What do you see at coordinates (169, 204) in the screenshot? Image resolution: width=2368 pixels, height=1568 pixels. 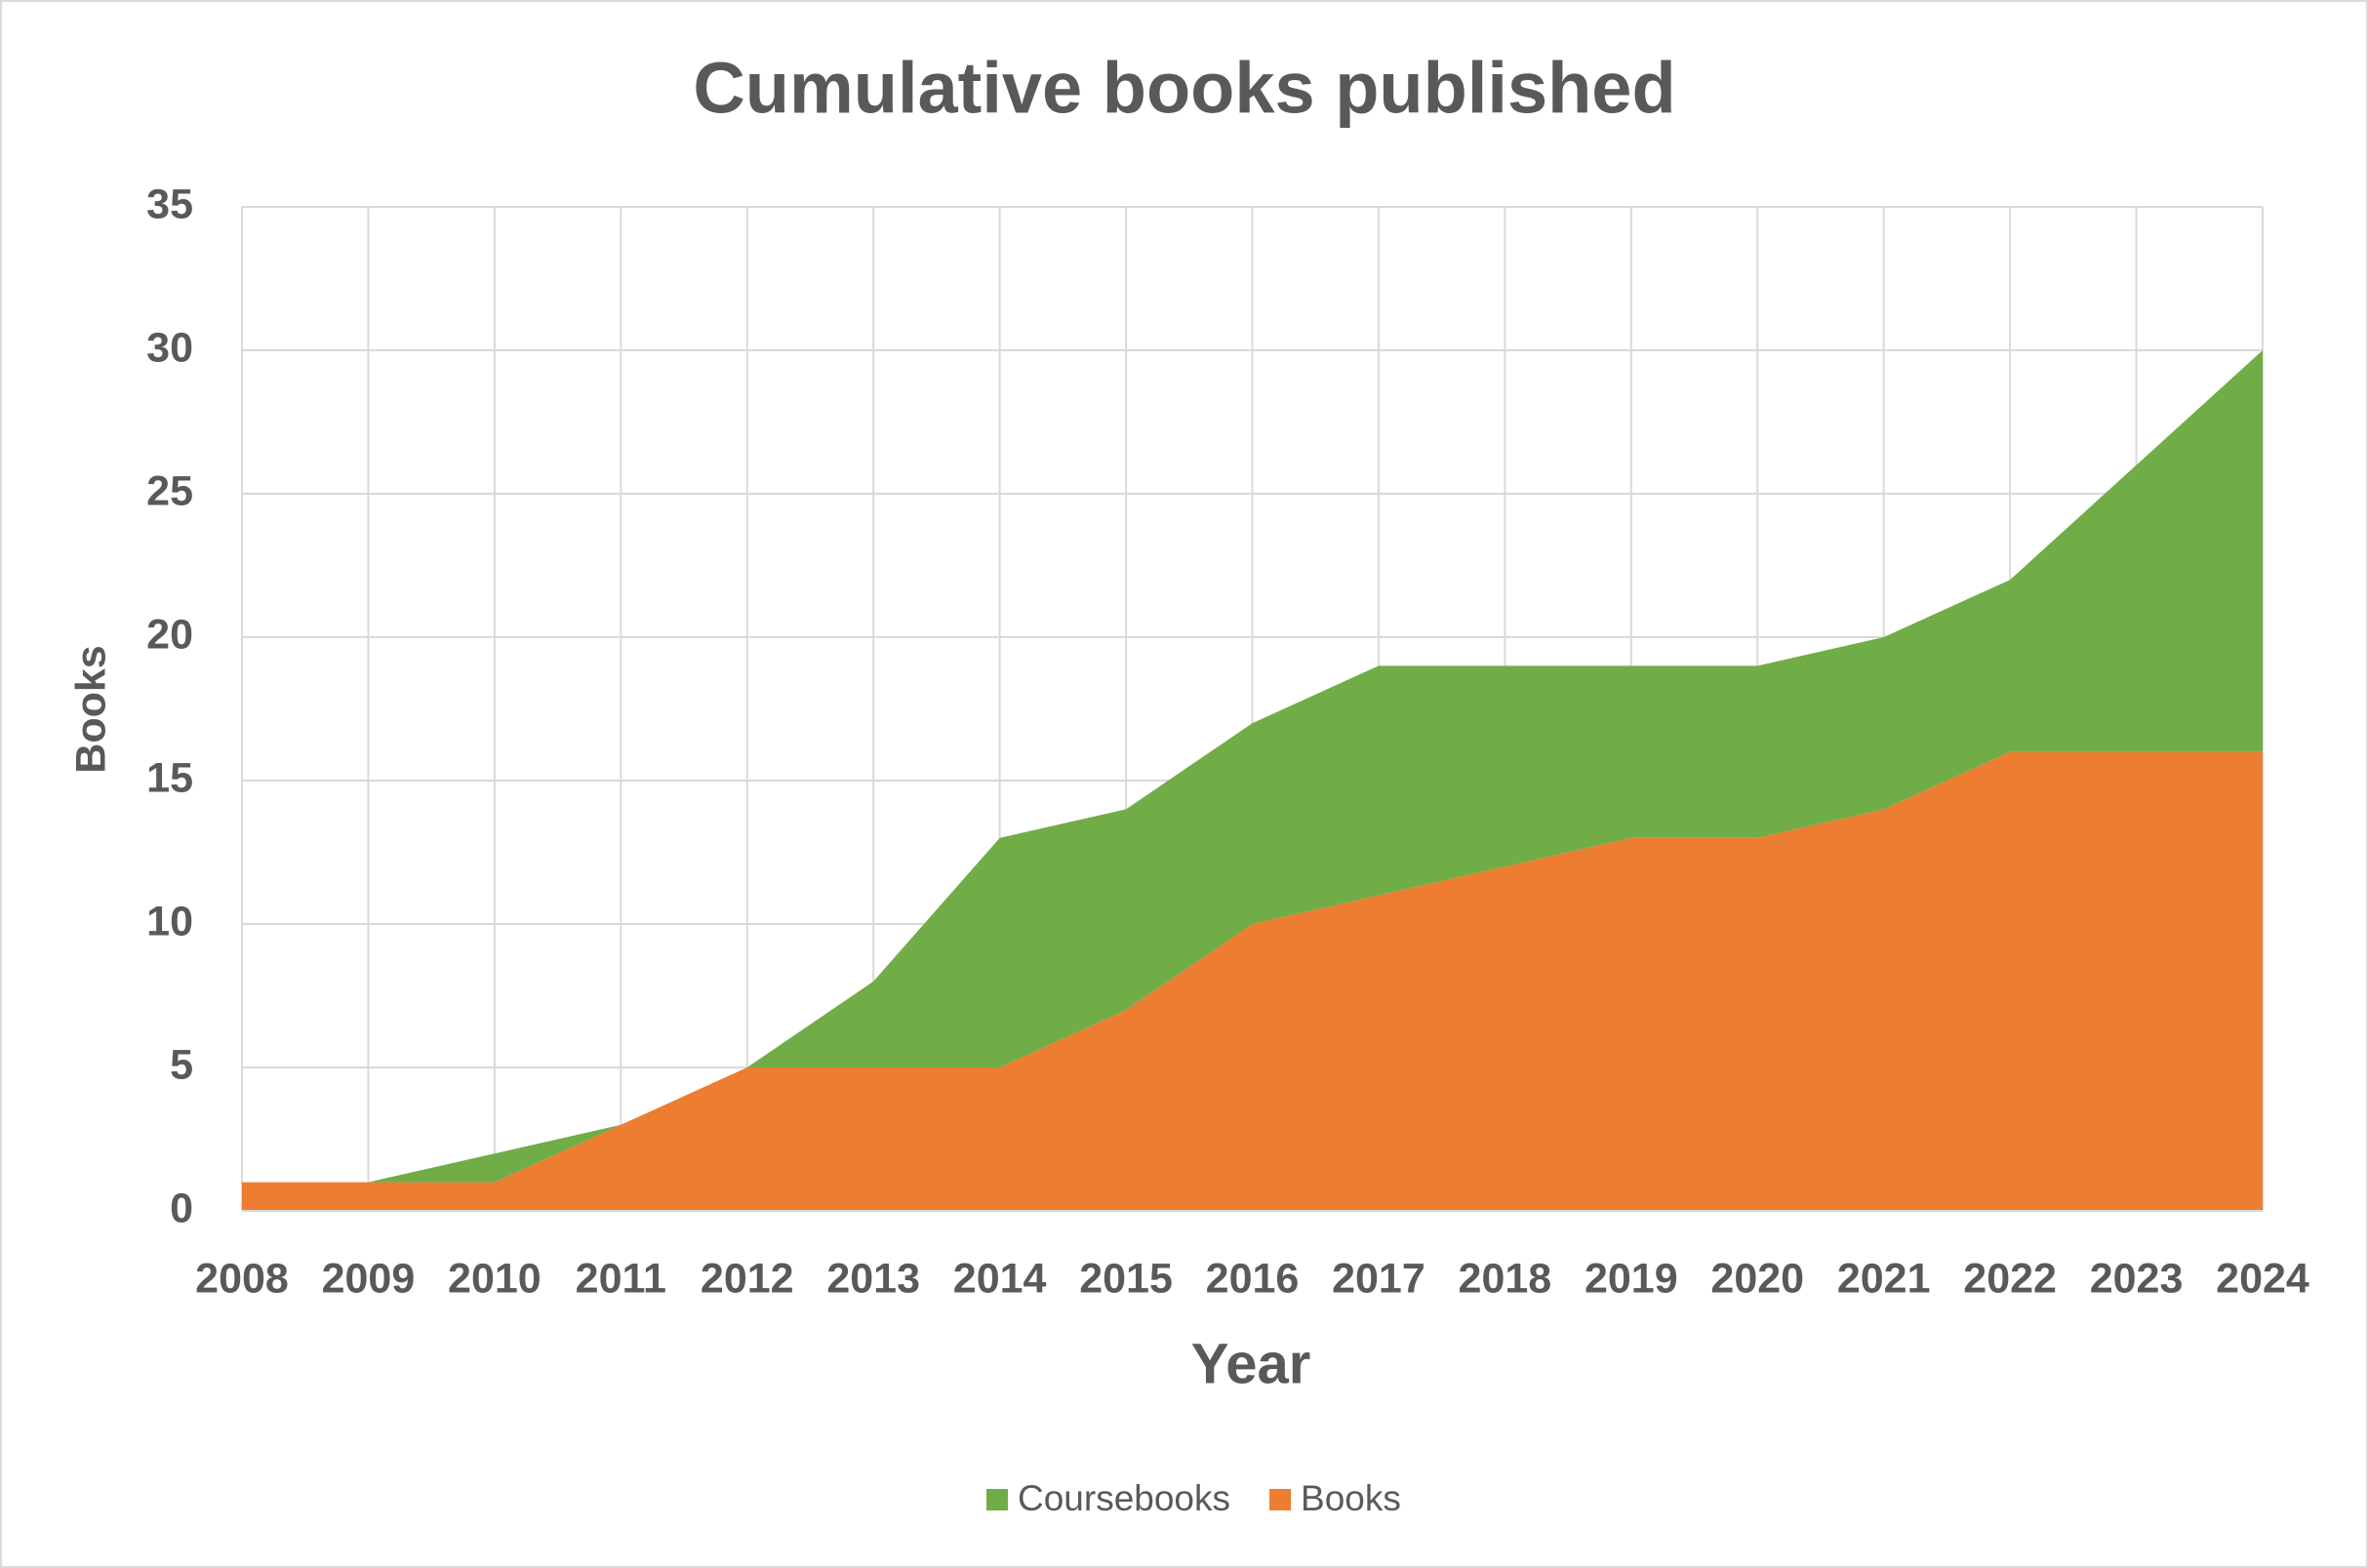 I see `y-tick-label: 35` at bounding box center [169, 204].